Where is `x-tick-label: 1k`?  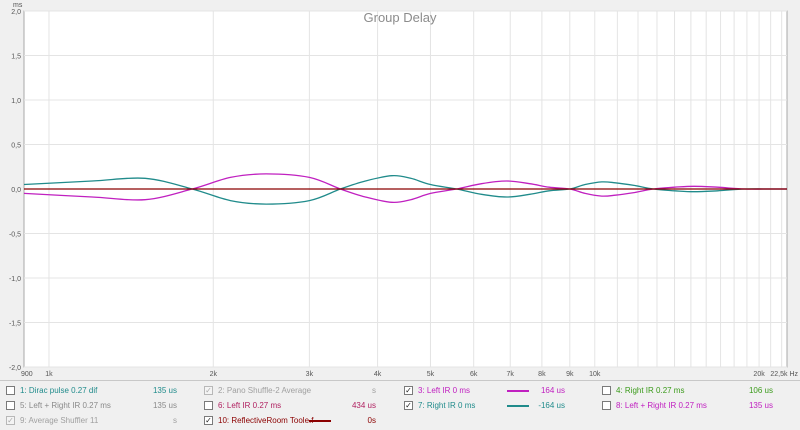
x-tick-label: 1k is located at coordinates (49, 374).